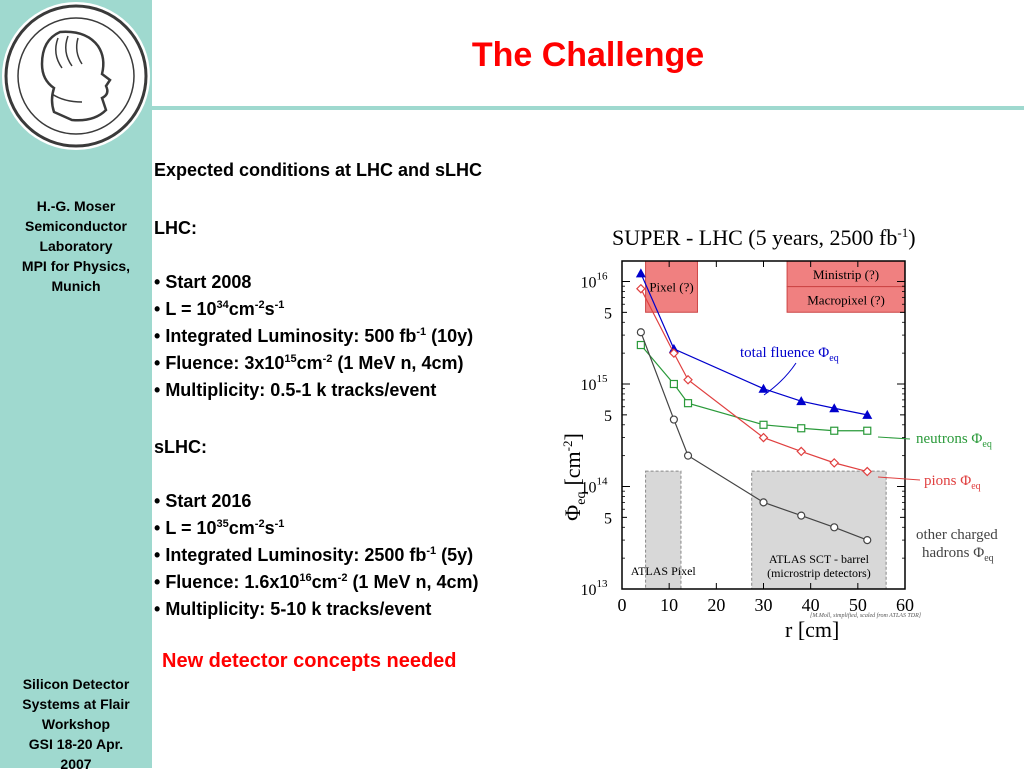 Image resolution: width=1024 pixels, height=774 pixels. I want to click on x-tick-label: 60, so click(905, 605).